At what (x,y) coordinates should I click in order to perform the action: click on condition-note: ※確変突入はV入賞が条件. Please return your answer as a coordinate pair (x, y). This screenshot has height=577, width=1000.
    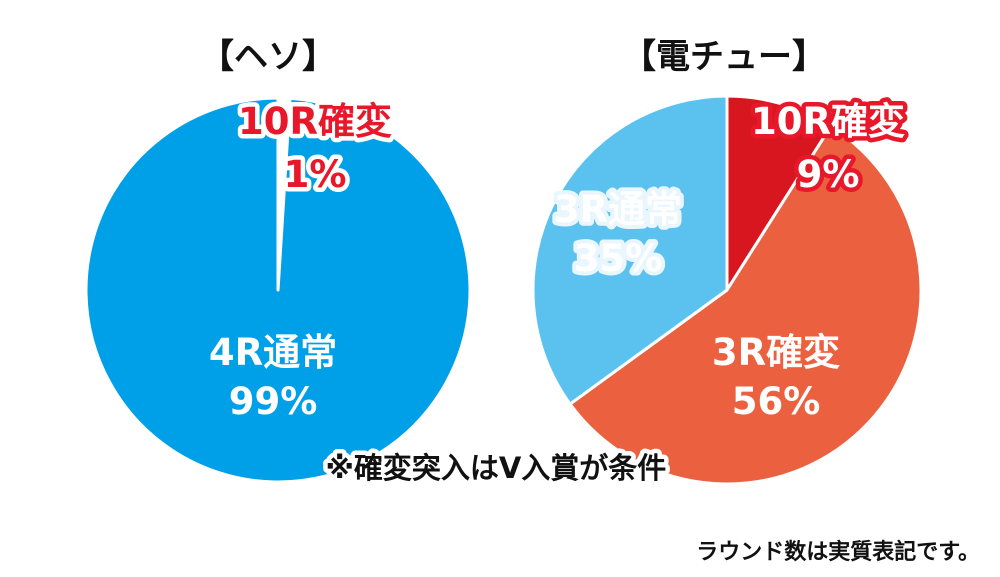
    Looking at the image, I should click on (496, 468).